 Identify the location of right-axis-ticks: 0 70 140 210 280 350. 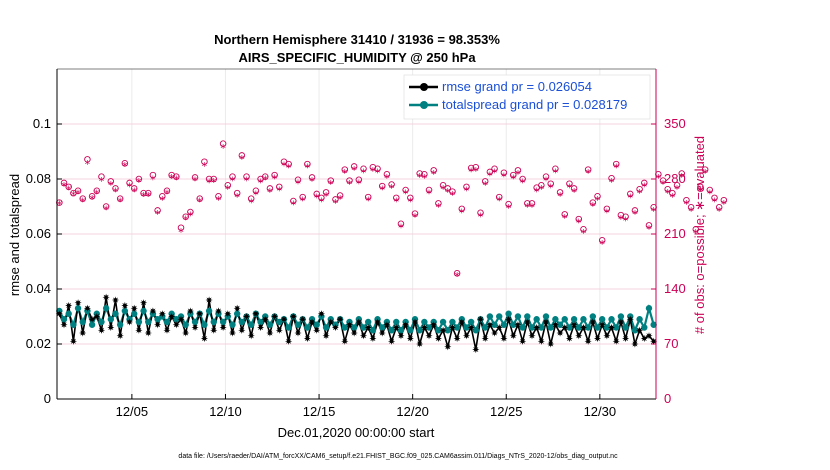
(668, 261).